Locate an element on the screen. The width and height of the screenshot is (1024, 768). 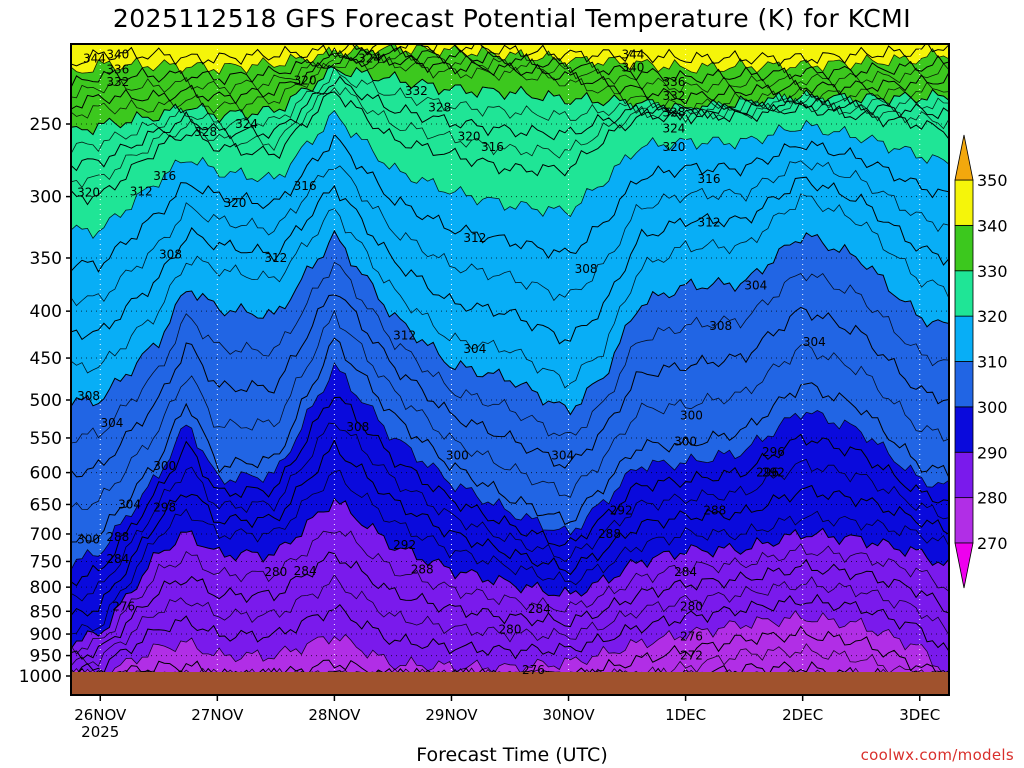
y-tick-label: 650 is located at coordinates (46, 505).